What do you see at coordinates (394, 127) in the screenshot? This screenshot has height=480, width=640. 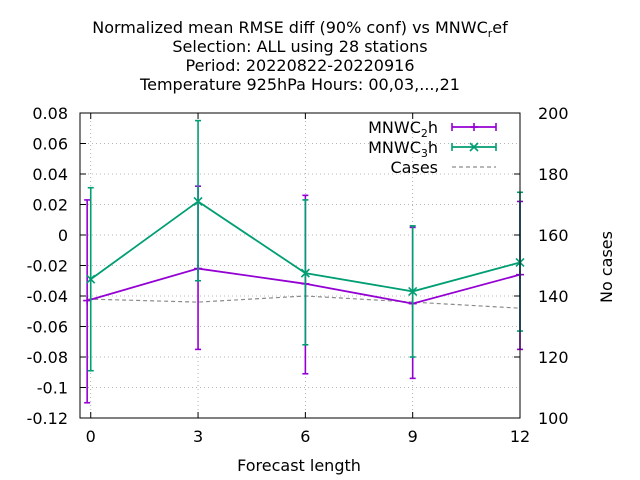 I see `legend-label-1-text: MNWC` at bounding box center [394, 127].